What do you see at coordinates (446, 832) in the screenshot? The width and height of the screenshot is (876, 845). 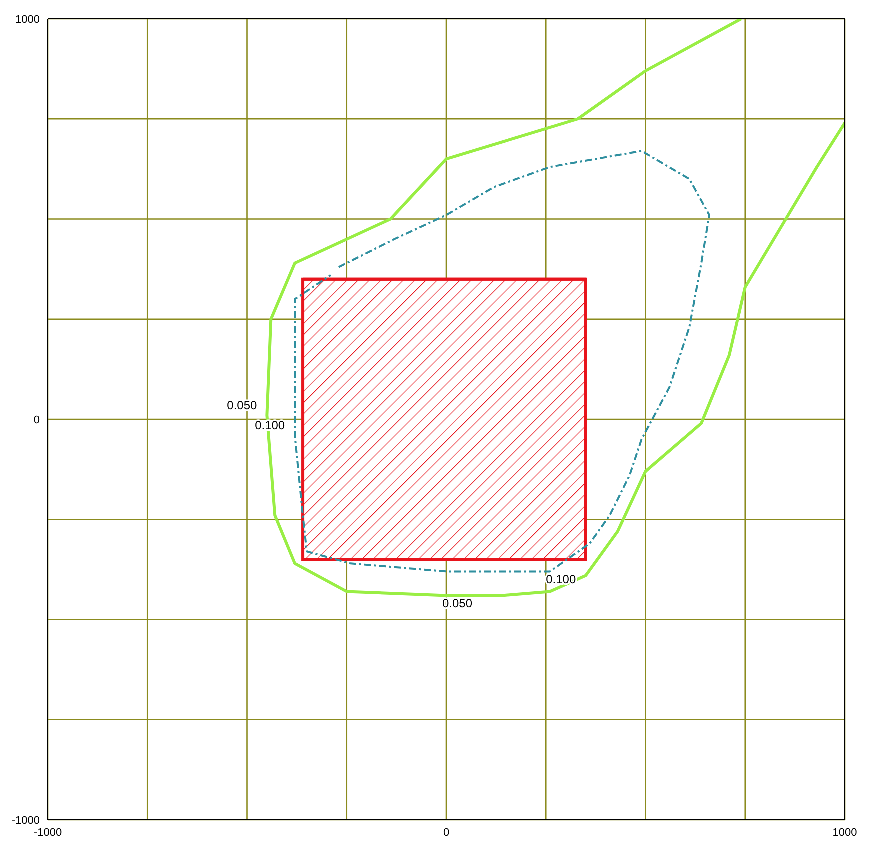 I see `x-tick-label: 0` at bounding box center [446, 832].